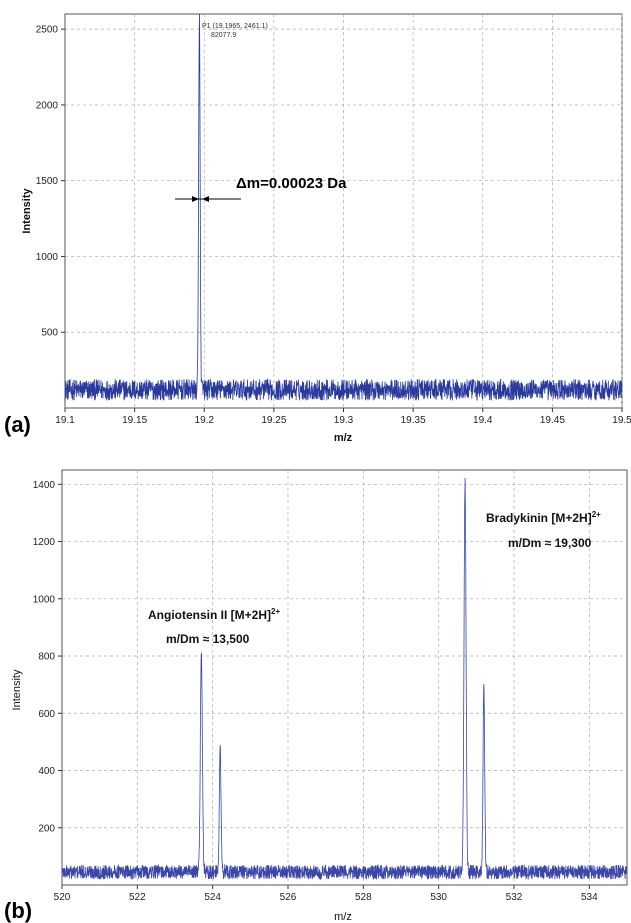 Image resolution: width=631 pixels, height=923 pixels. Describe the element at coordinates (539, 518) in the screenshot. I see `bradykinin-title: Bradykinin [M+2H]` at that location.